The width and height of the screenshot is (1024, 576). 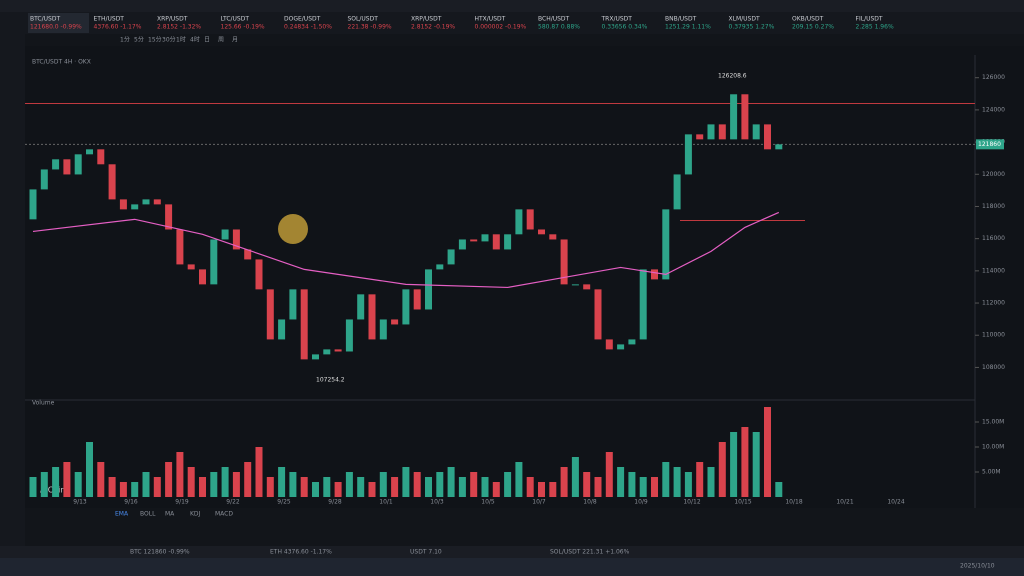 I want to click on y-tick-label: 116000, so click(x=993, y=238).